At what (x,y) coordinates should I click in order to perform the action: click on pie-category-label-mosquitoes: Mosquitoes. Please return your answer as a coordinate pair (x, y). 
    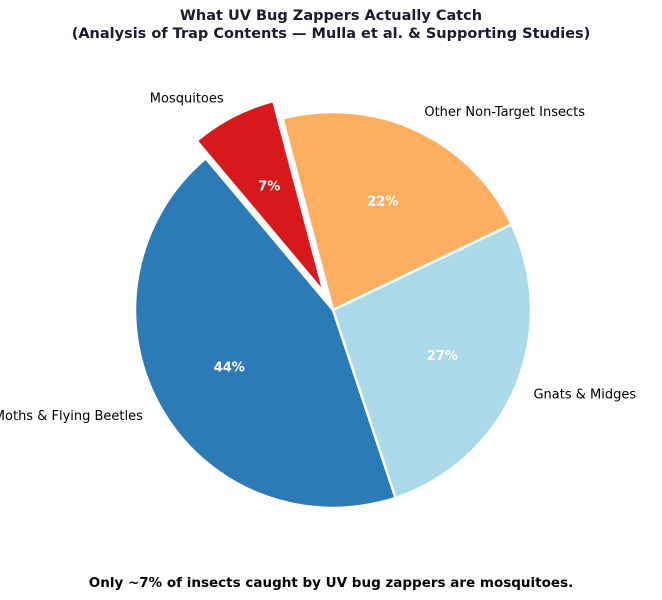
    Looking at the image, I should click on (187, 99).